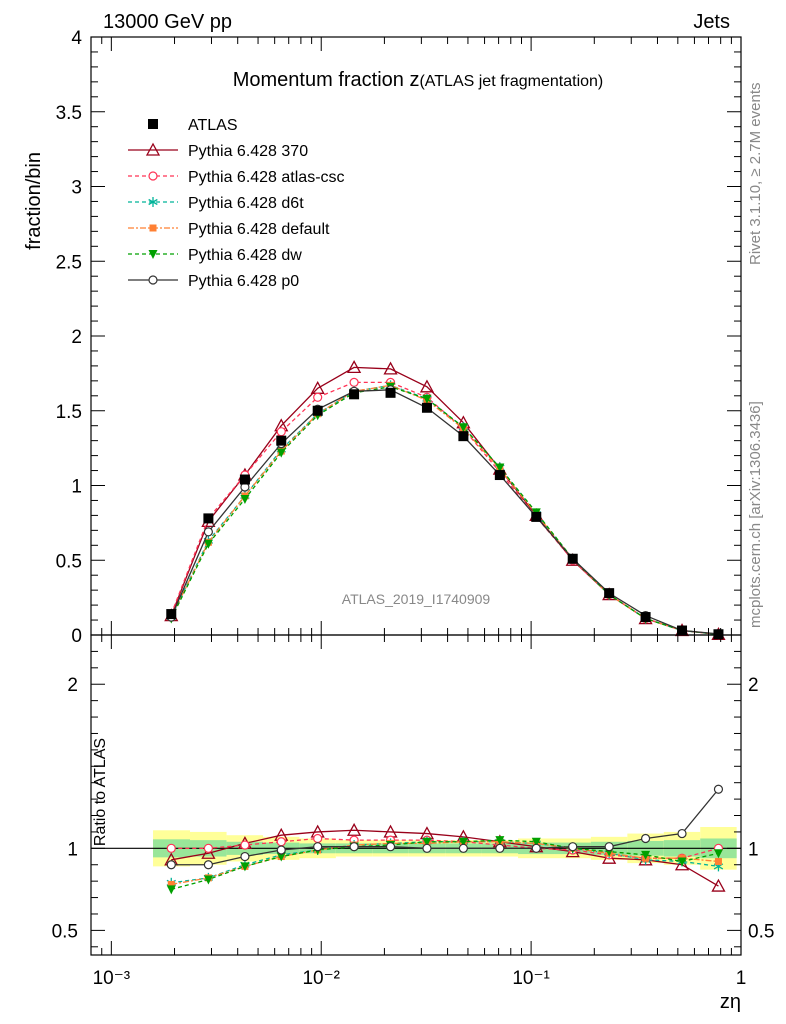 The height and width of the screenshot is (1024, 786). I want to click on y-axis-label: fraction/bin, so click(34, 201).